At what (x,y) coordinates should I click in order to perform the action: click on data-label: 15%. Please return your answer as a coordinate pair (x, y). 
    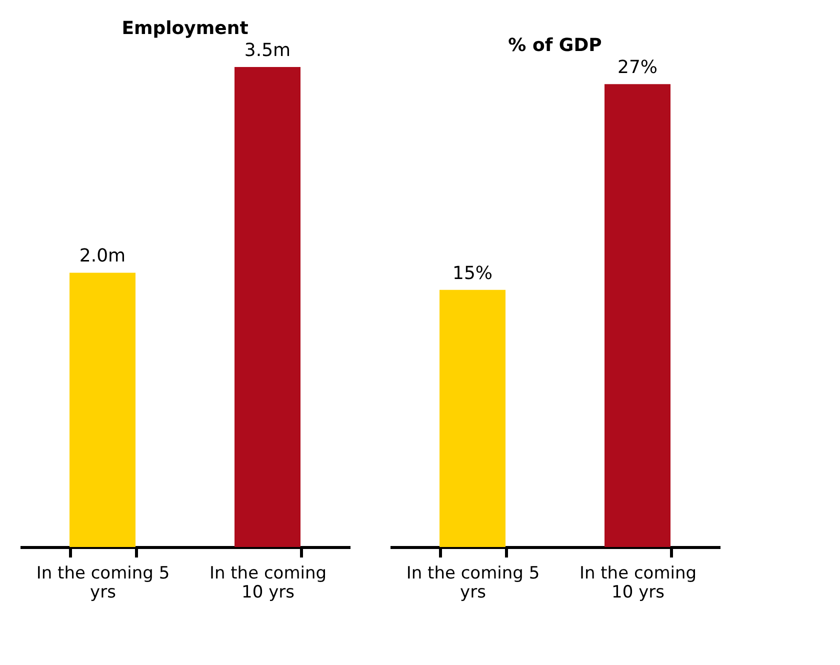
    Looking at the image, I should click on (472, 273).